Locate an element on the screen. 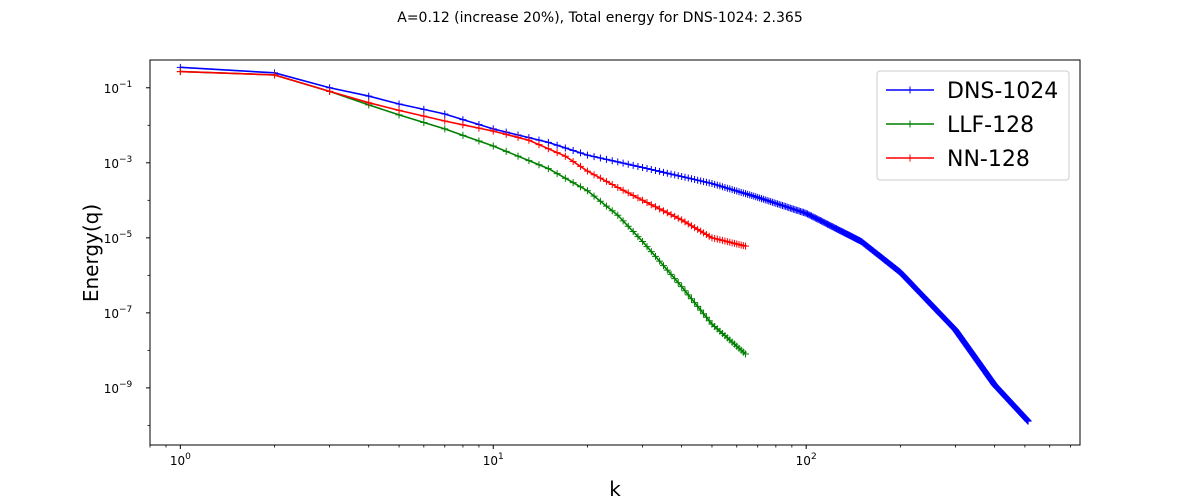 The width and height of the screenshot is (1200, 500). legend-label: DNS-1024 is located at coordinates (1002, 91).